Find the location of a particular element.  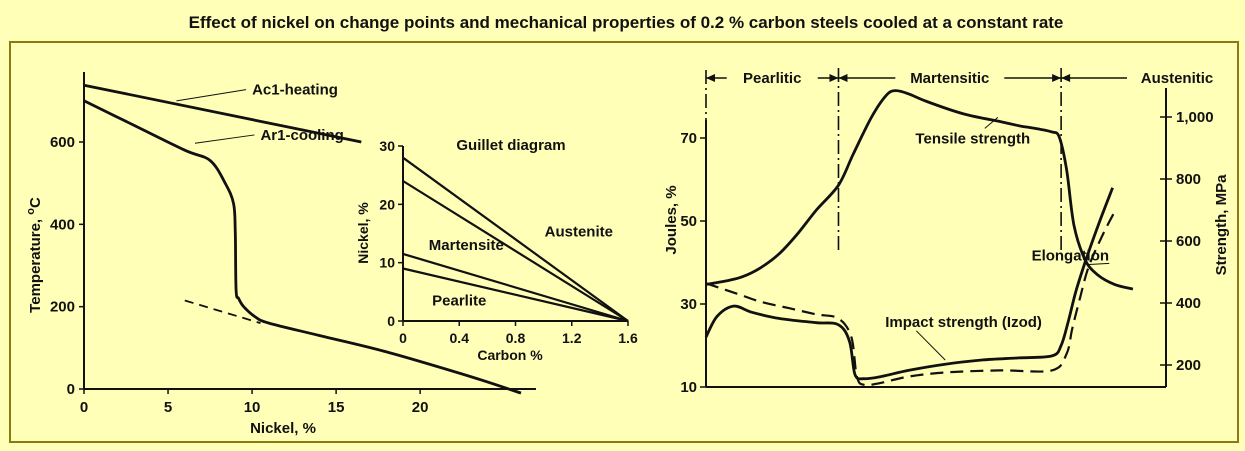

c2-x-tick-label: 1.2 is located at coordinates (572, 338).